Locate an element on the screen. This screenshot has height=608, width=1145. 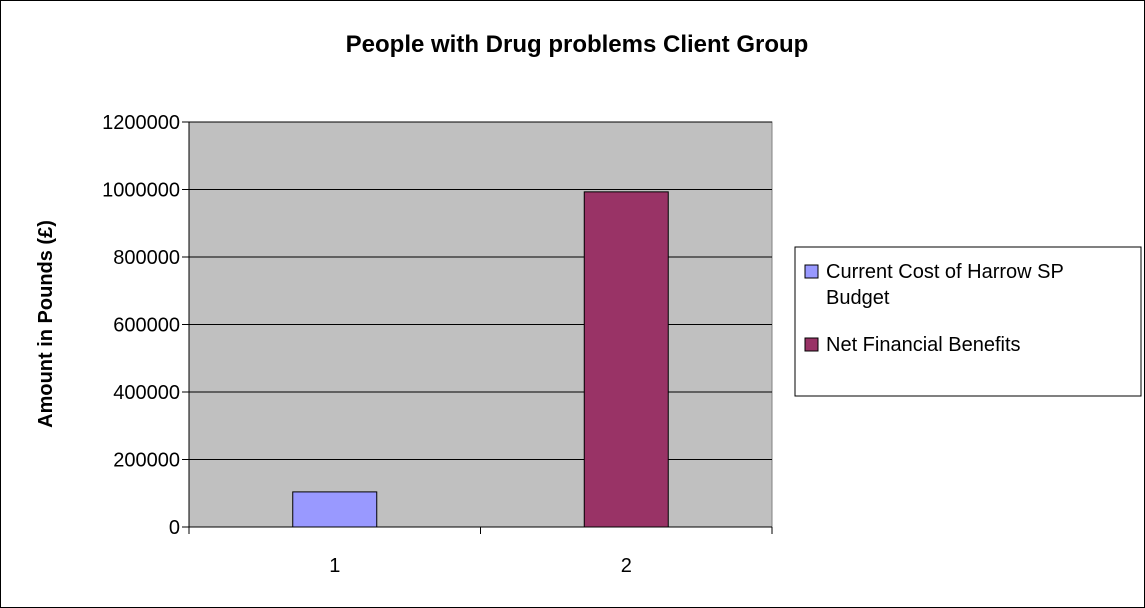
legend-label: Budget is located at coordinates (858, 298).